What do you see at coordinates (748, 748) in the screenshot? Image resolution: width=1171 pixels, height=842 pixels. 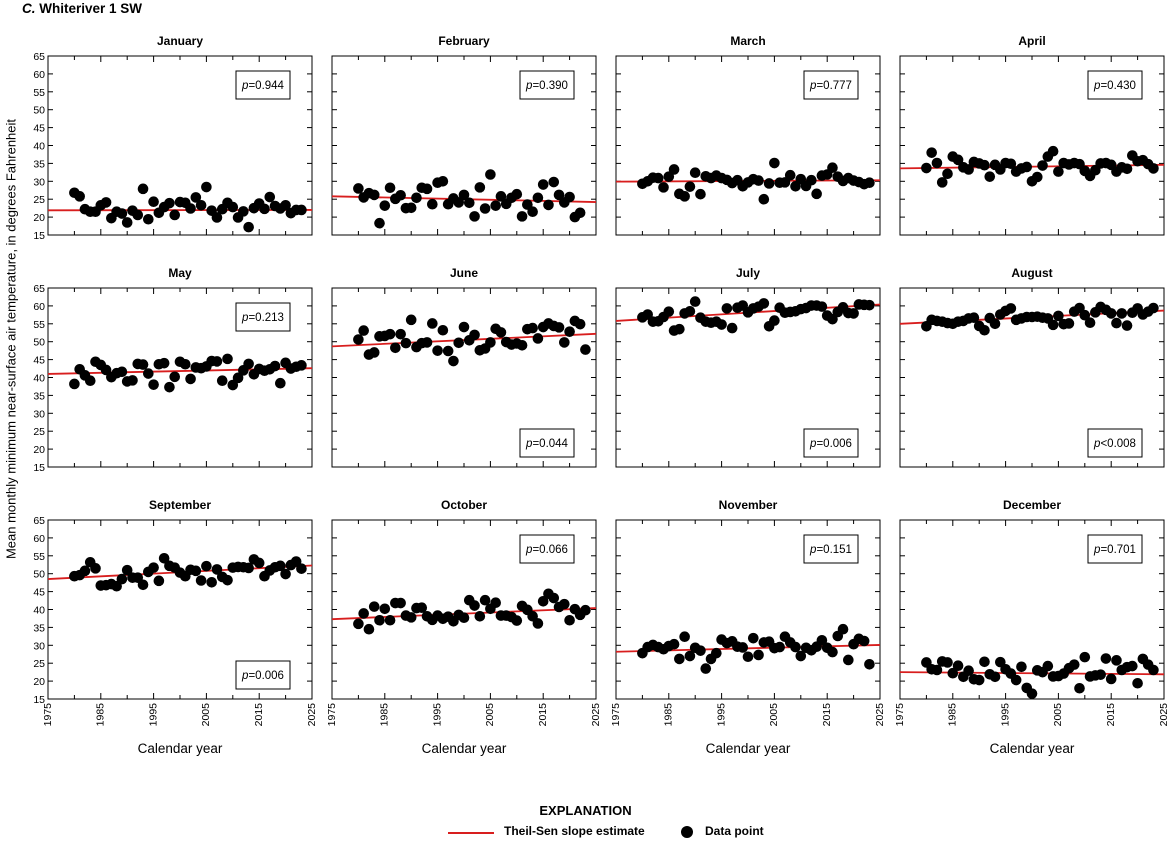 I see `x-axis-label: Calendar year` at bounding box center [748, 748].